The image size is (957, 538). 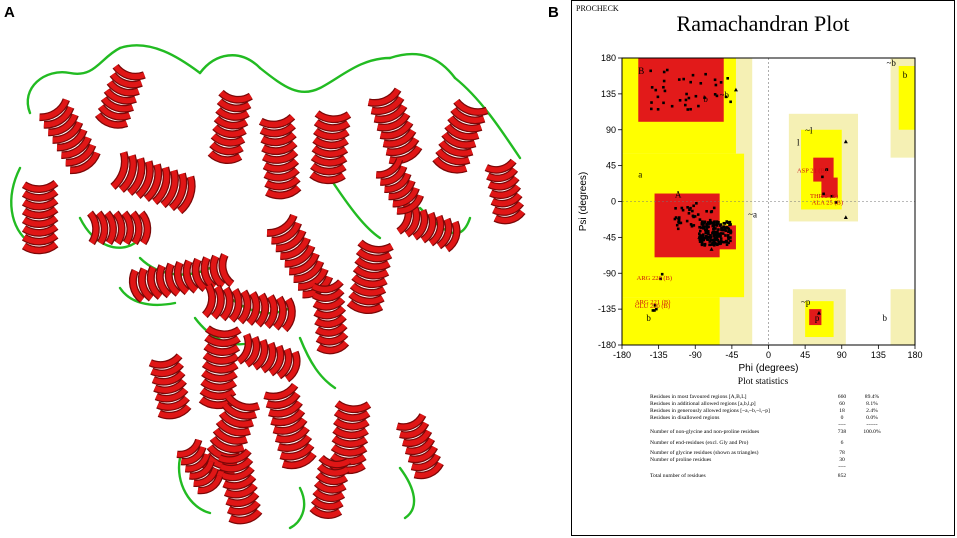 I want to click on residue-annotation: ALA 25 (B), so click(x=827, y=203).